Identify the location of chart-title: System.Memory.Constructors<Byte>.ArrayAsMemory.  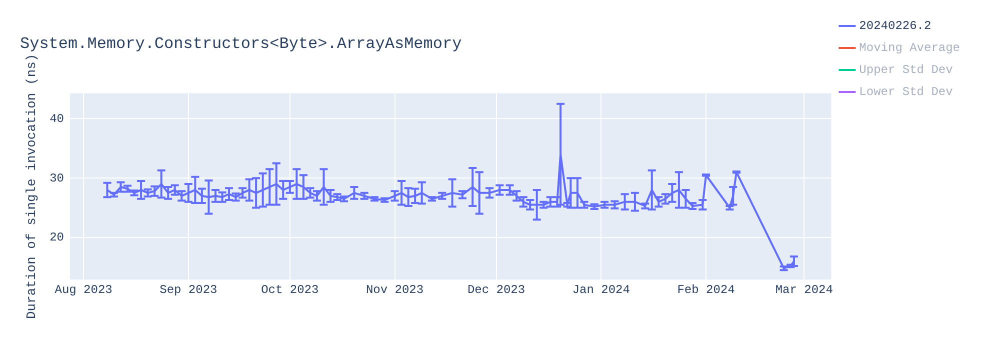
(241, 43).